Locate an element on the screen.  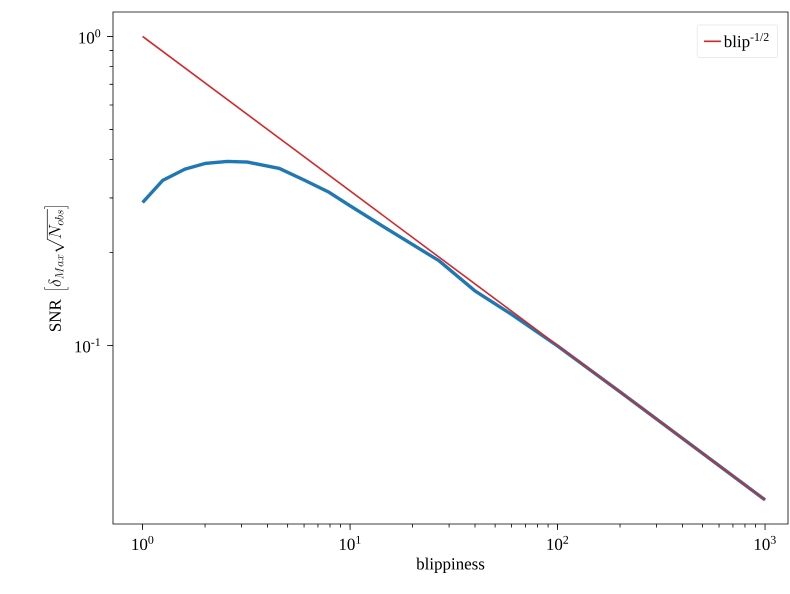
y-tick-label: 10$^{-1}$ is located at coordinates (87, 345).